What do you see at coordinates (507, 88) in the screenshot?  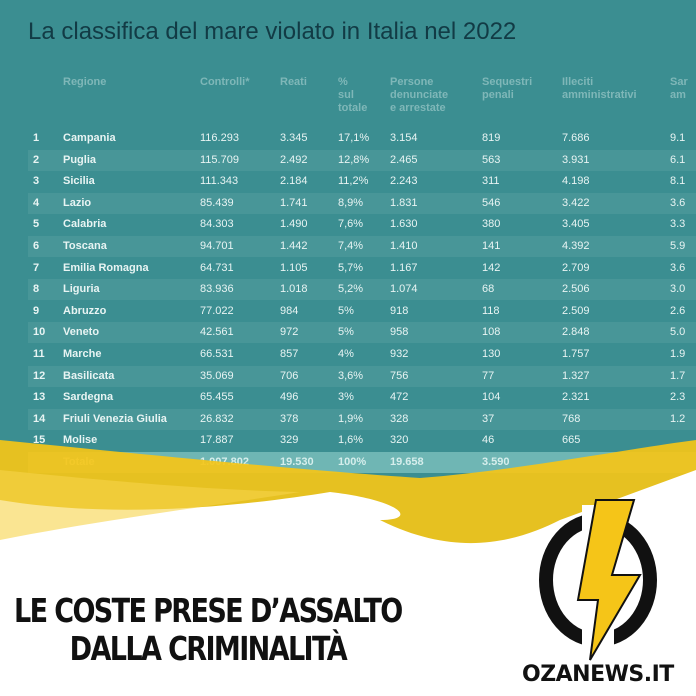 I see `column-header: Sequestri penali` at bounding box center [507, 88].